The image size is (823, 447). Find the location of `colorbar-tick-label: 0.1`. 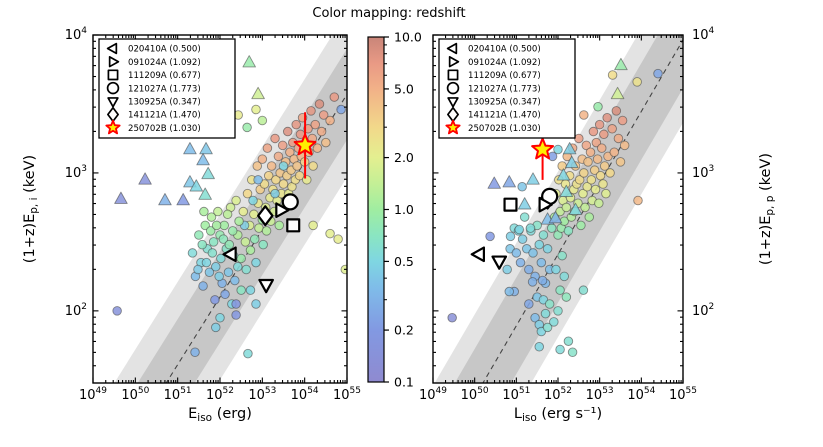

colorbar-tick-label: 0.1 is located at coordinates (404, 382).